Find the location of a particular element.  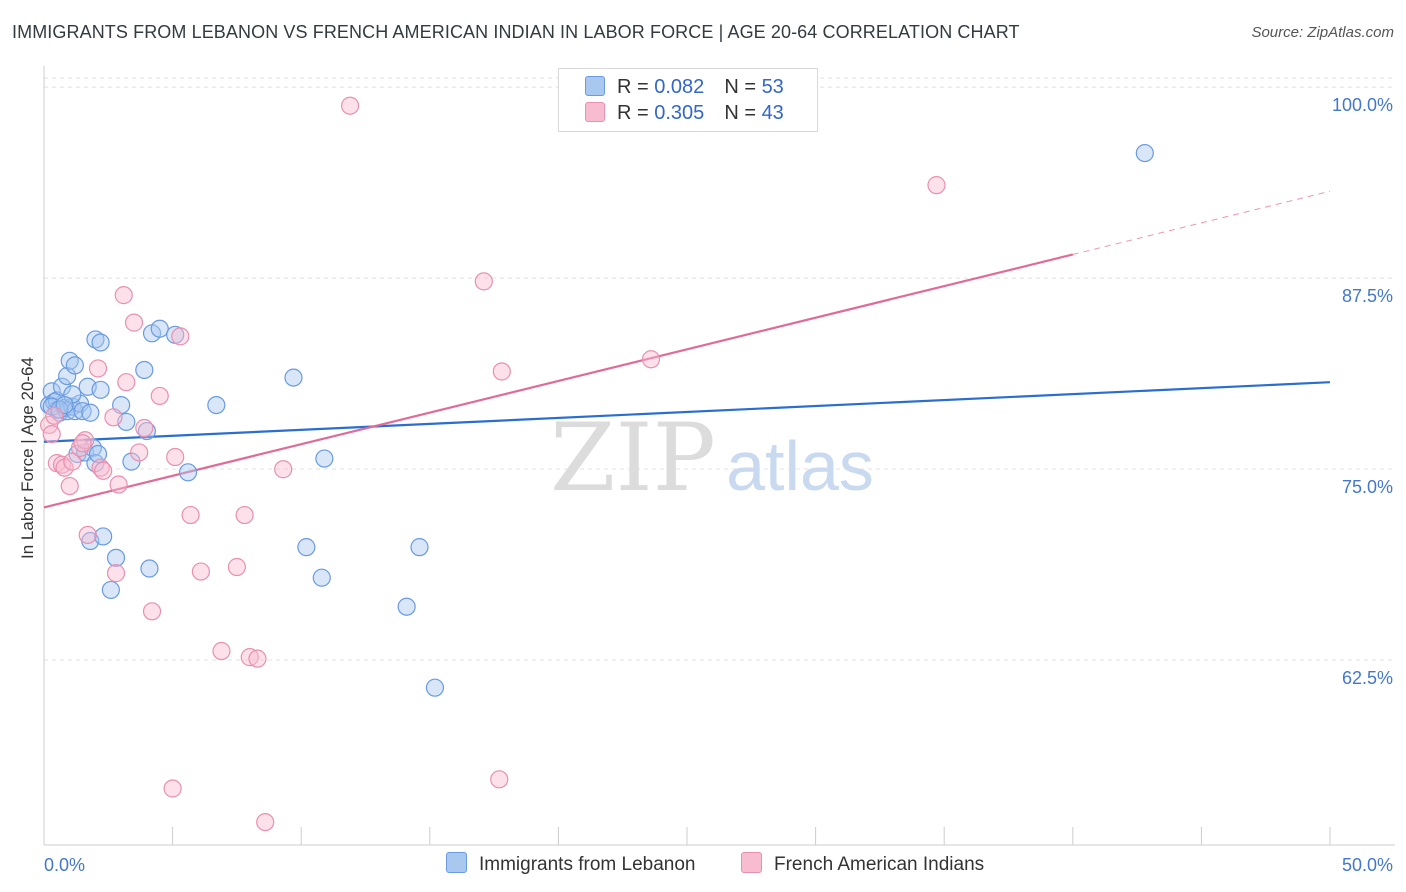

bottom-legend-swatch-french-american-indians is located at coordinates (751, 862).